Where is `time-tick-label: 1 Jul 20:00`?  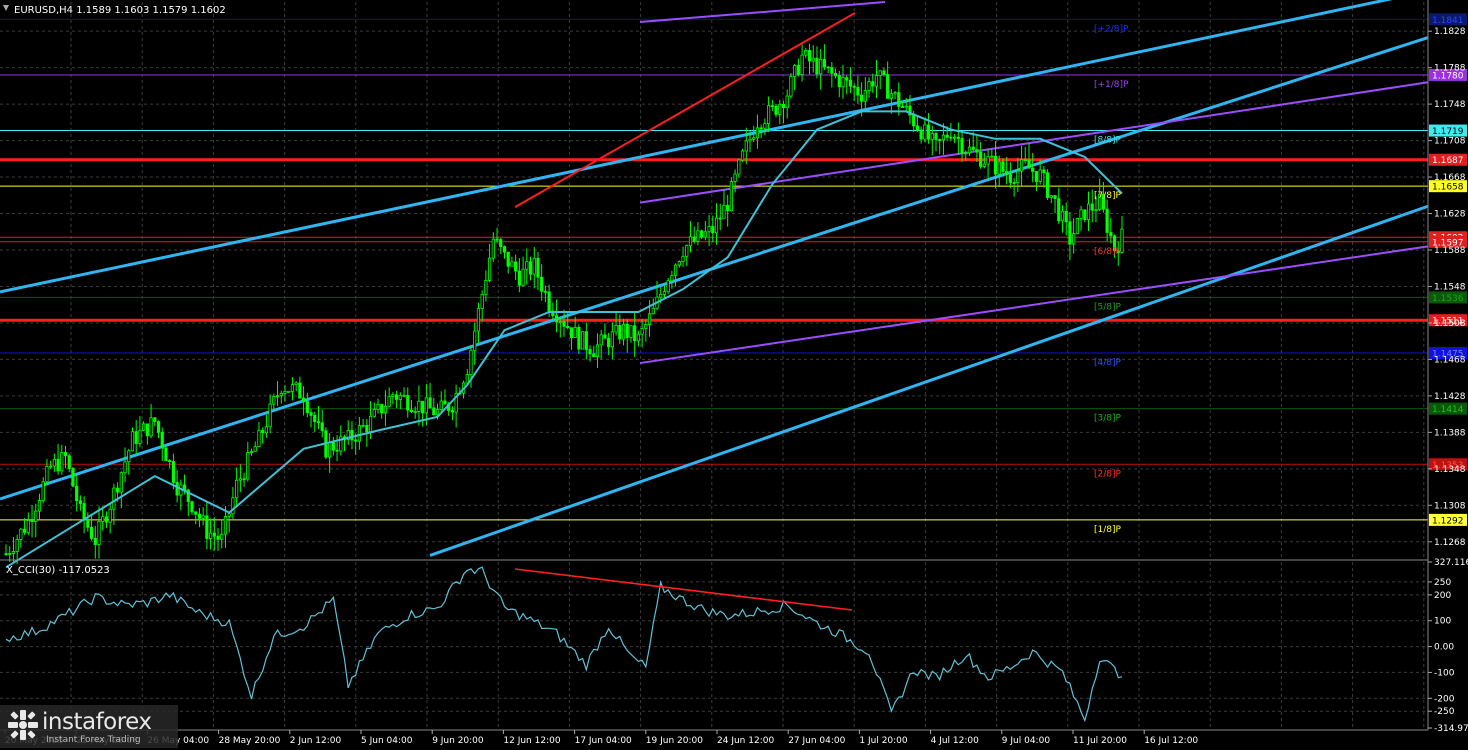 time-tick-label: 1 Jul 20:00 is located at coordinates (883, 741).